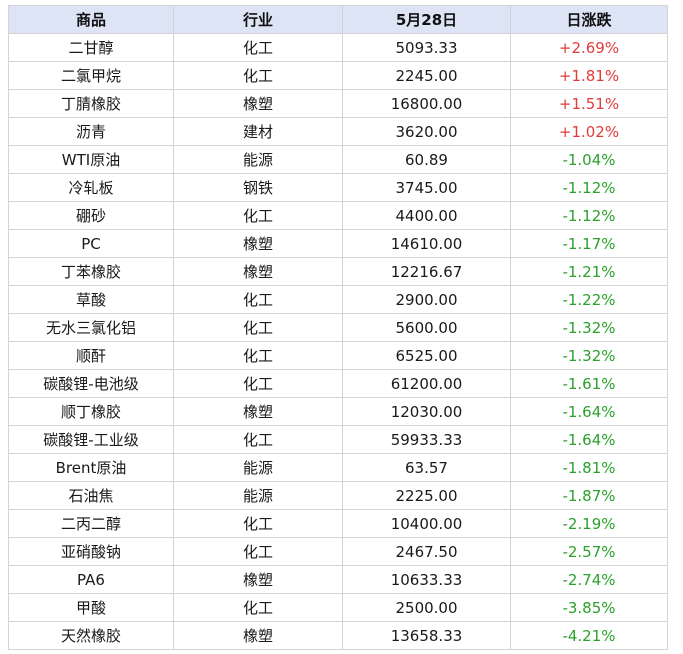  Describe the element at coordinates (338, 243) in the screenshot. I see `table-row: PC 橡塑 14610.00 -1.17%` at that location.